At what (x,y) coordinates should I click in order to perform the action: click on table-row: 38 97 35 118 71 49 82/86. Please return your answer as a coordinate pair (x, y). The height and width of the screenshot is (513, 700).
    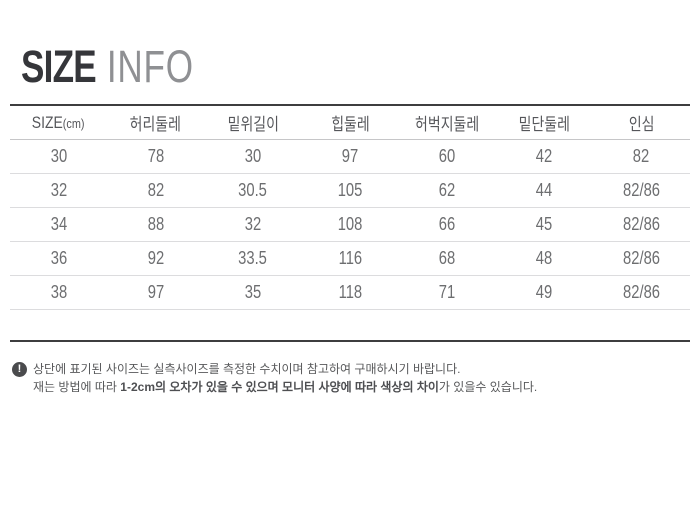
    Looking at the image, I should click on (350, 292).